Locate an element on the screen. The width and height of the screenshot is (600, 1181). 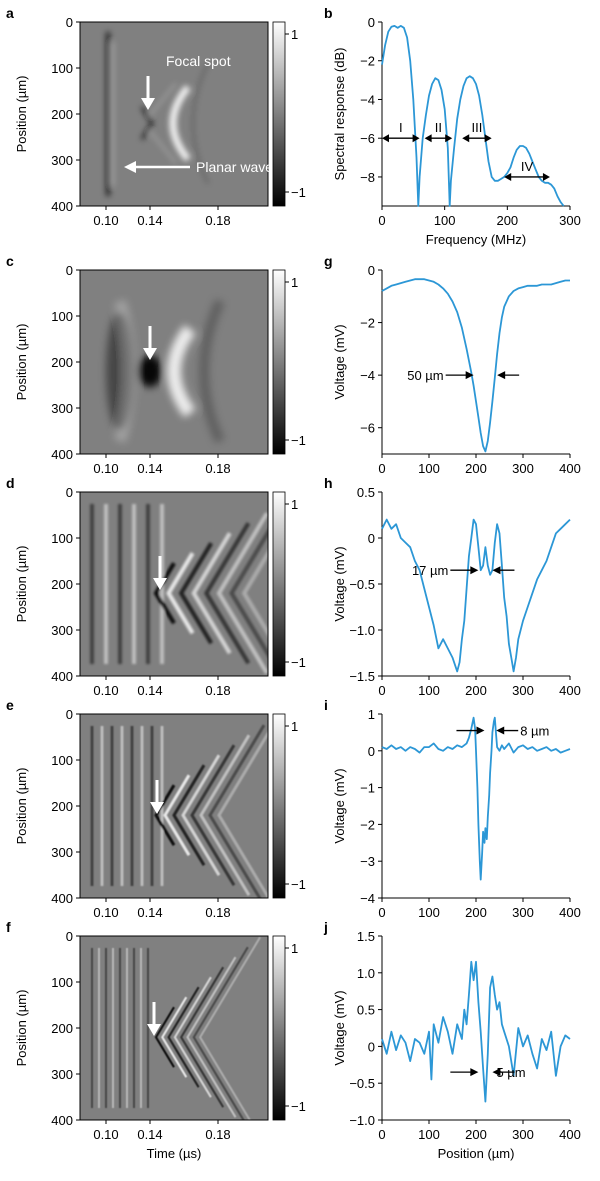
heatmap-background is located at coordinates (174, 806).